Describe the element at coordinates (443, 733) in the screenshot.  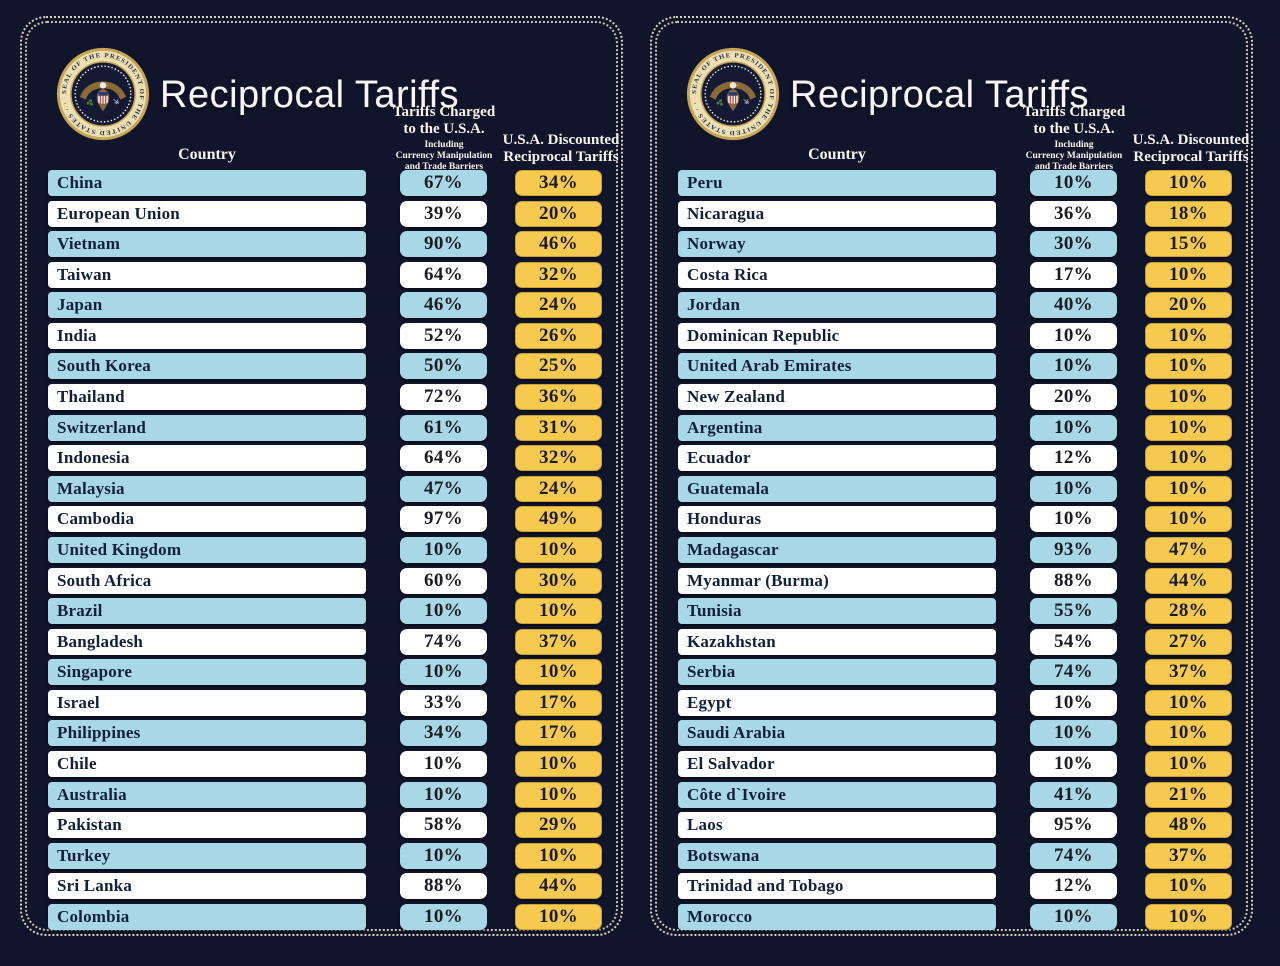
I see `tariff-charged-value: 34%` at that location.